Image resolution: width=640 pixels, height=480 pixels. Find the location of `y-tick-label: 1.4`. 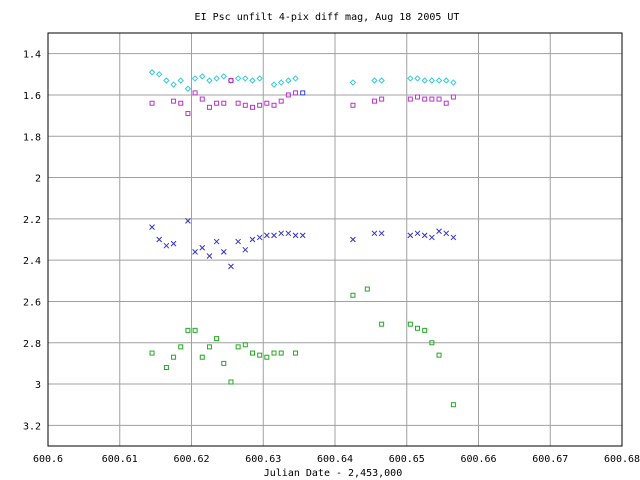

y-tick-label: 1.4 is located at coordinates (32, 55).